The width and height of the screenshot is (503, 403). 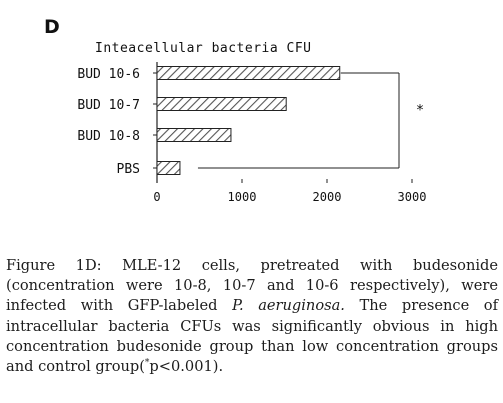 I want to click on category-label: PBS, so click(x=128, y=169).